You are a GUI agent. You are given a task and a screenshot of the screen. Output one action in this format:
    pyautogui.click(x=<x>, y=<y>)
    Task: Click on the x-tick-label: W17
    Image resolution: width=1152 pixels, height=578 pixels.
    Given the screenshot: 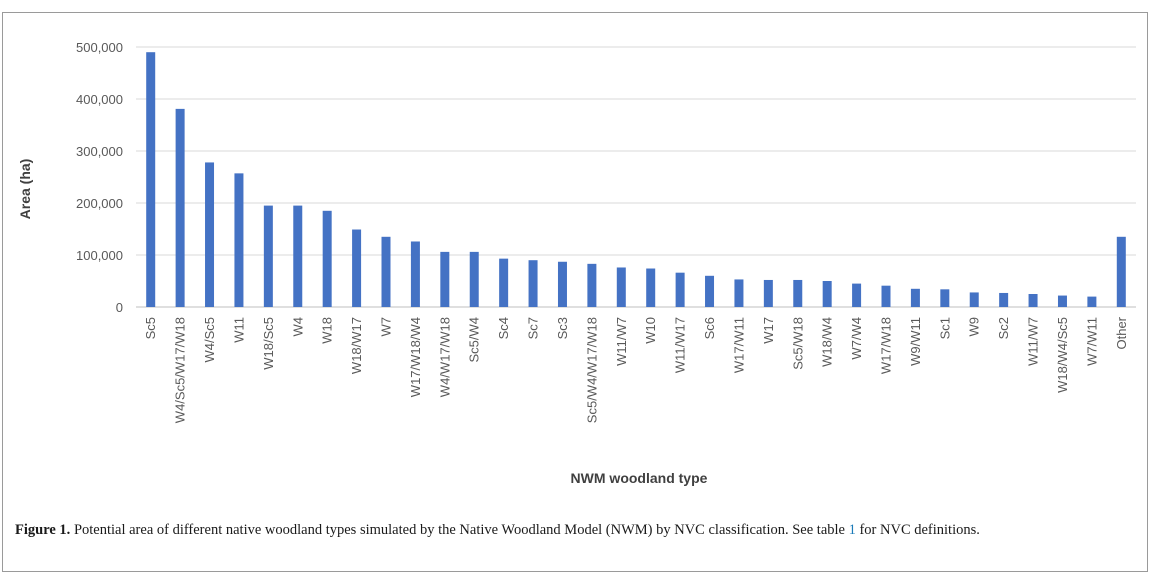 What is the action you would take?
    pyautogui.click(x=768, y=330)
    